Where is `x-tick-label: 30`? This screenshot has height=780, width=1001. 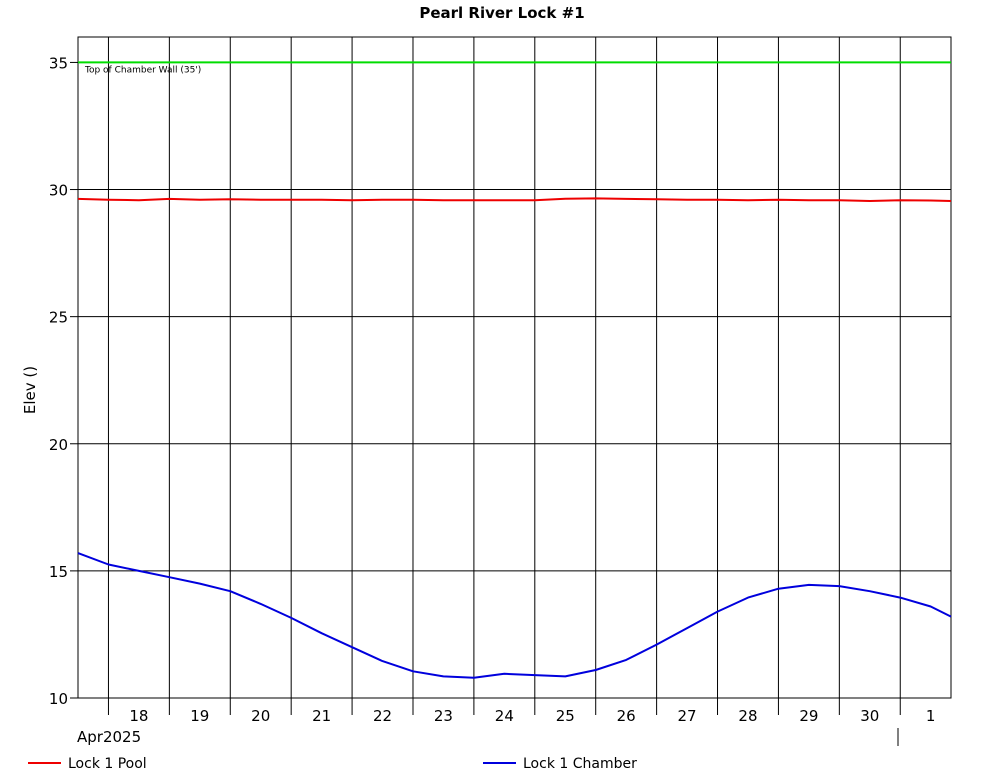 x-tick-label: 30 is located at coordinates (869, 716).